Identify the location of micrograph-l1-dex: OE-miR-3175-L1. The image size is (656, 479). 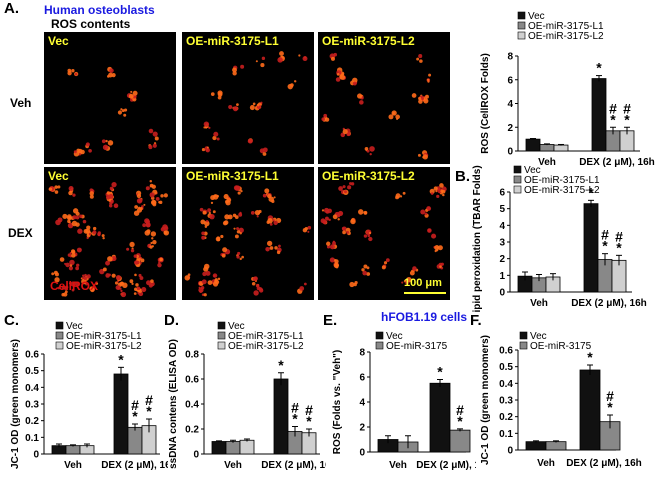
(248, 233).